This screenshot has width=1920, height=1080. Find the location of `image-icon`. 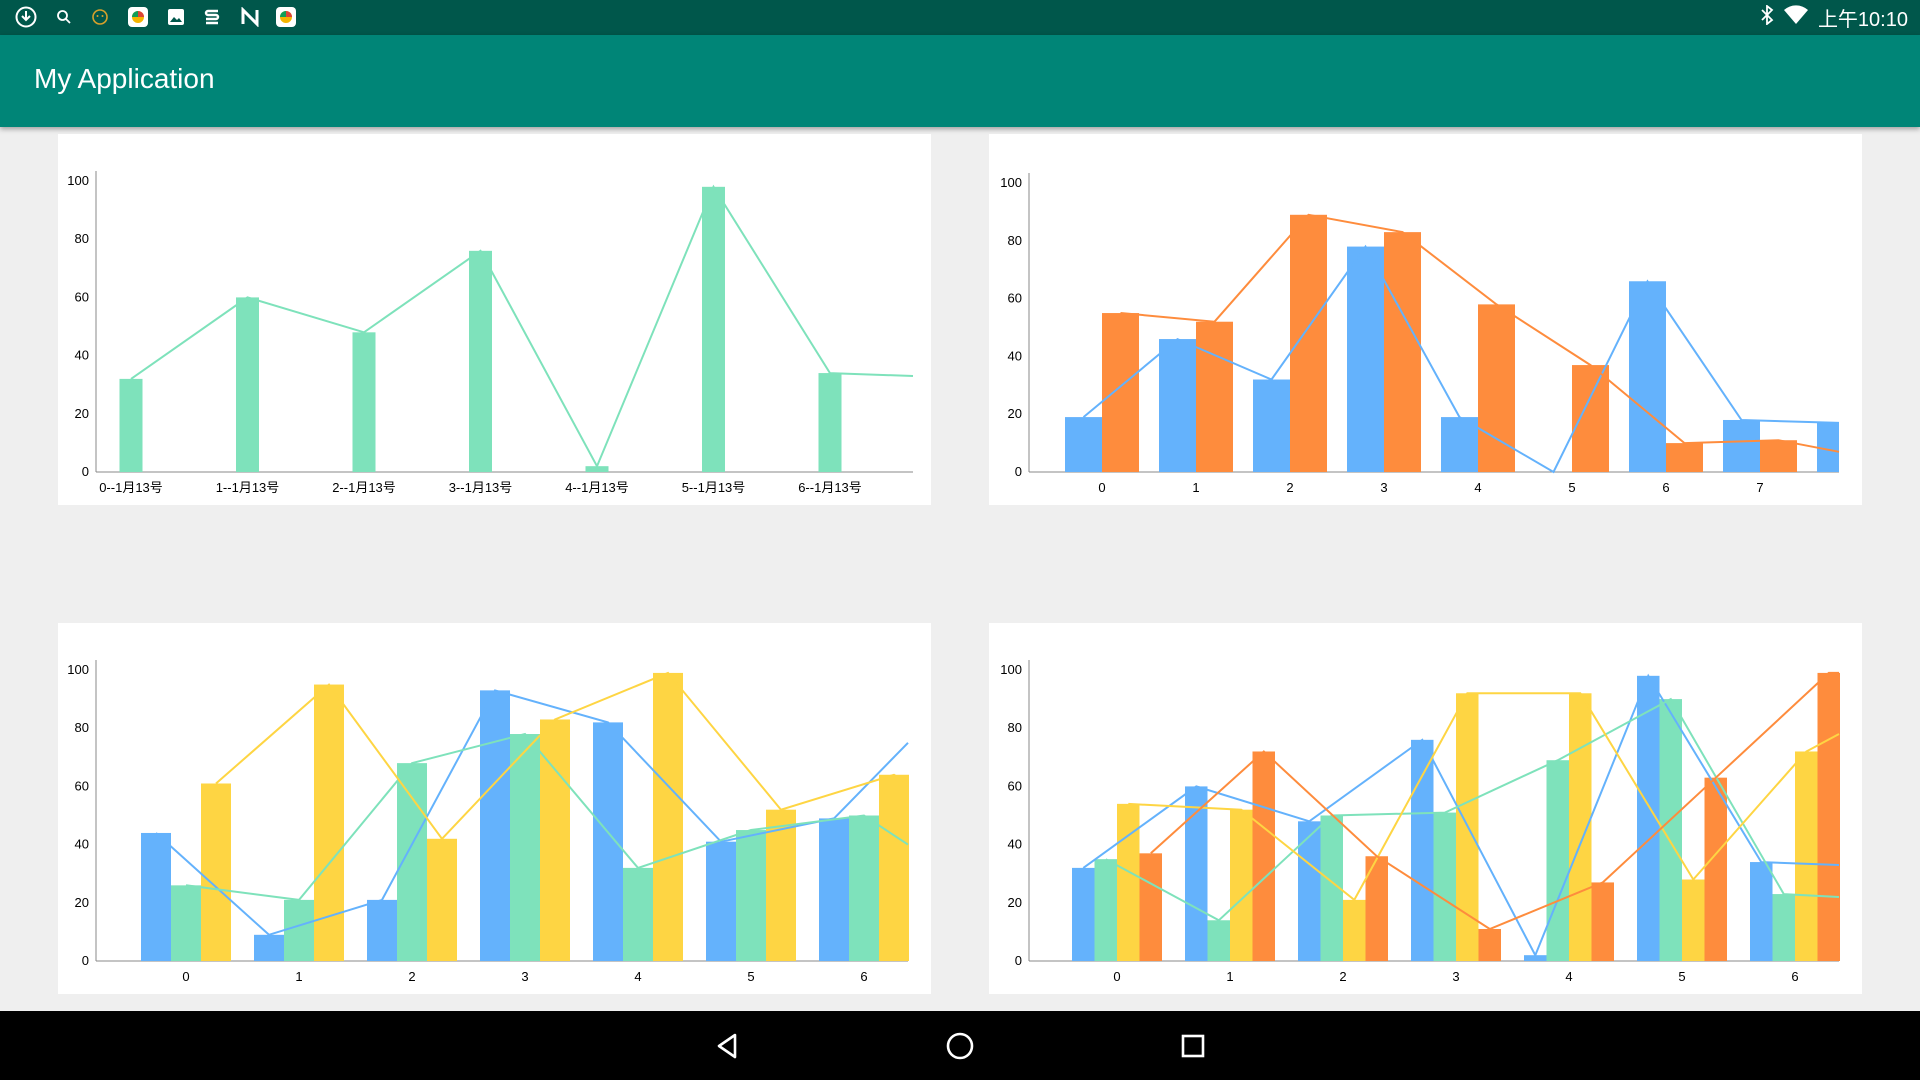

image-icon is located at coordinates (176, 17).